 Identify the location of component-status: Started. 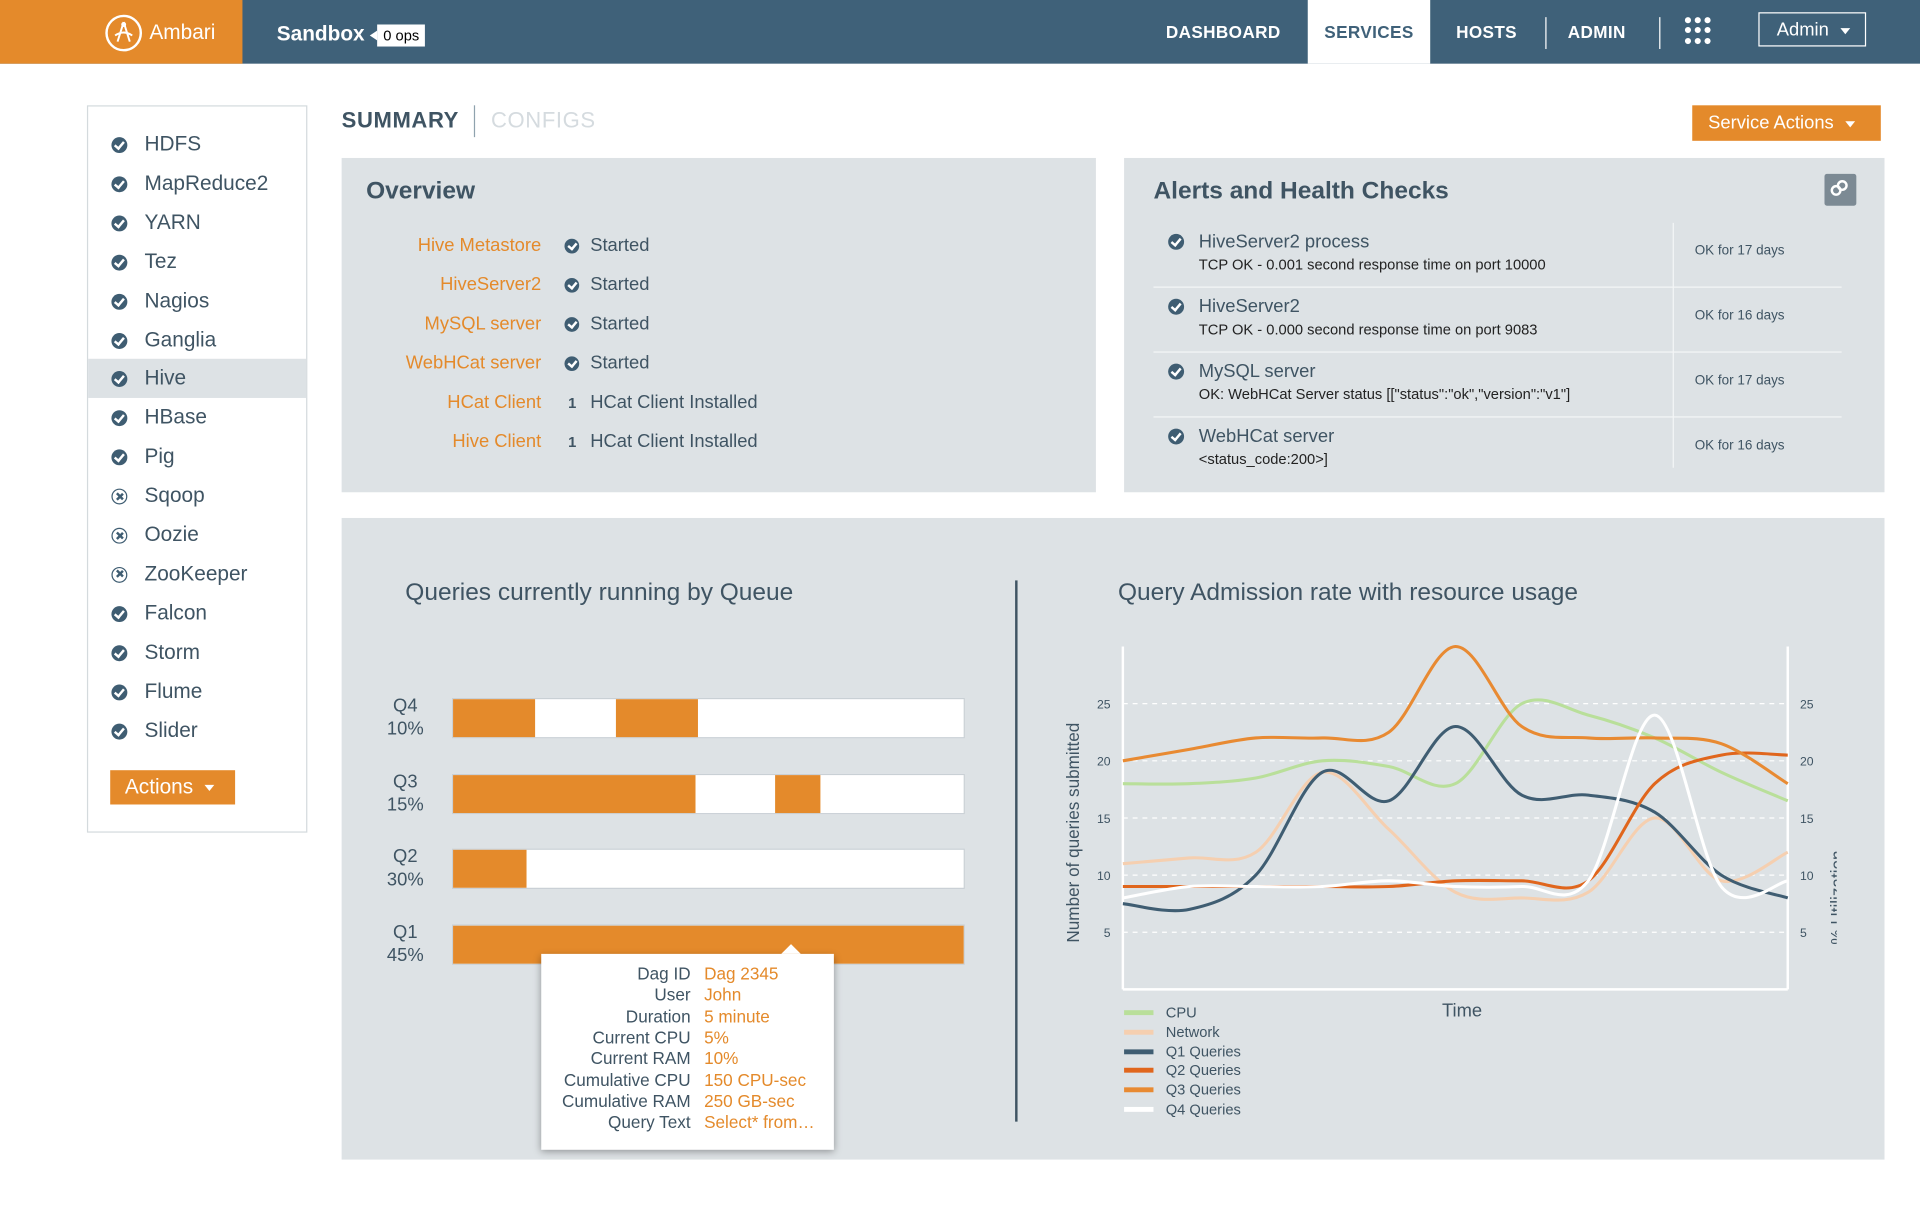
(620, 285).